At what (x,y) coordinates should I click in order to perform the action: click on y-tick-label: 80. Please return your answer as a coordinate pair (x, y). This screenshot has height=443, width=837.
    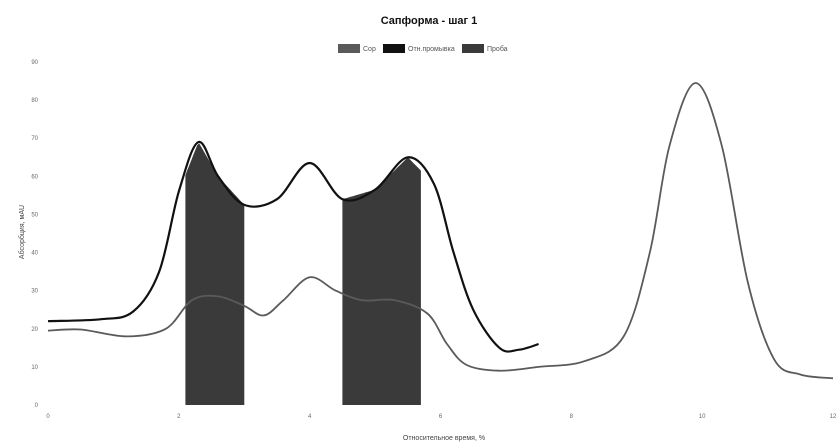
    Looking at the image, I should click on (34, 101).